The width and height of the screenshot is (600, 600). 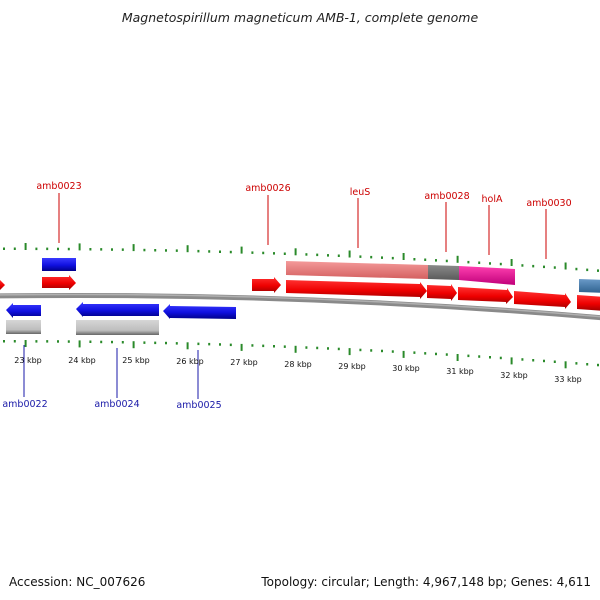 What do you see at coordinates (352, 366) in the screenshot?
I see `kbp-label: 29 kbp` at bounding box center [352, 366].